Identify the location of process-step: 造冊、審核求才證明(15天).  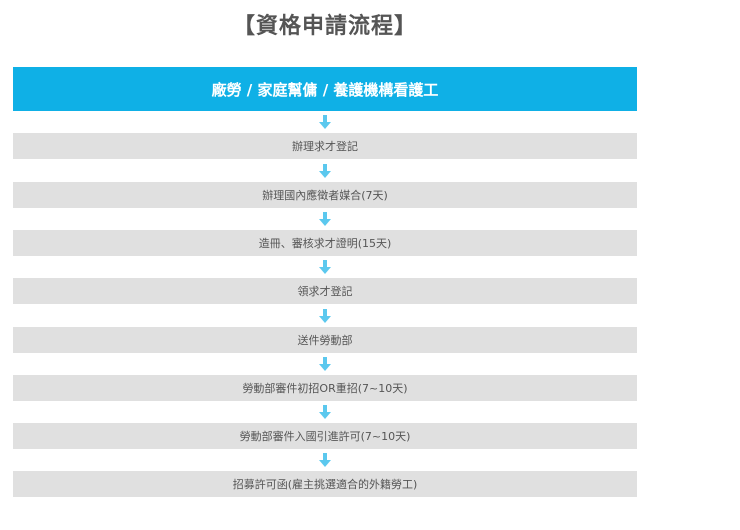
(325, 243).